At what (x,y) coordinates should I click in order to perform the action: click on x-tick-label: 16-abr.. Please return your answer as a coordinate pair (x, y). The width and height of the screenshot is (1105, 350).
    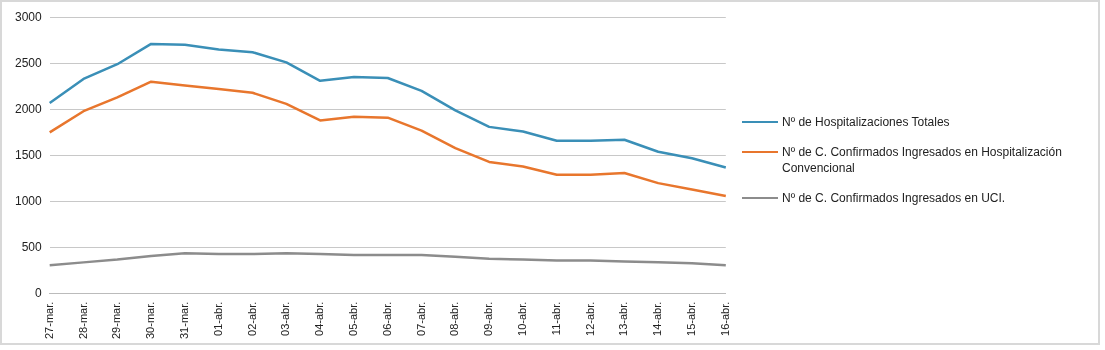
    Looking at the image, I should click on (724, 318).